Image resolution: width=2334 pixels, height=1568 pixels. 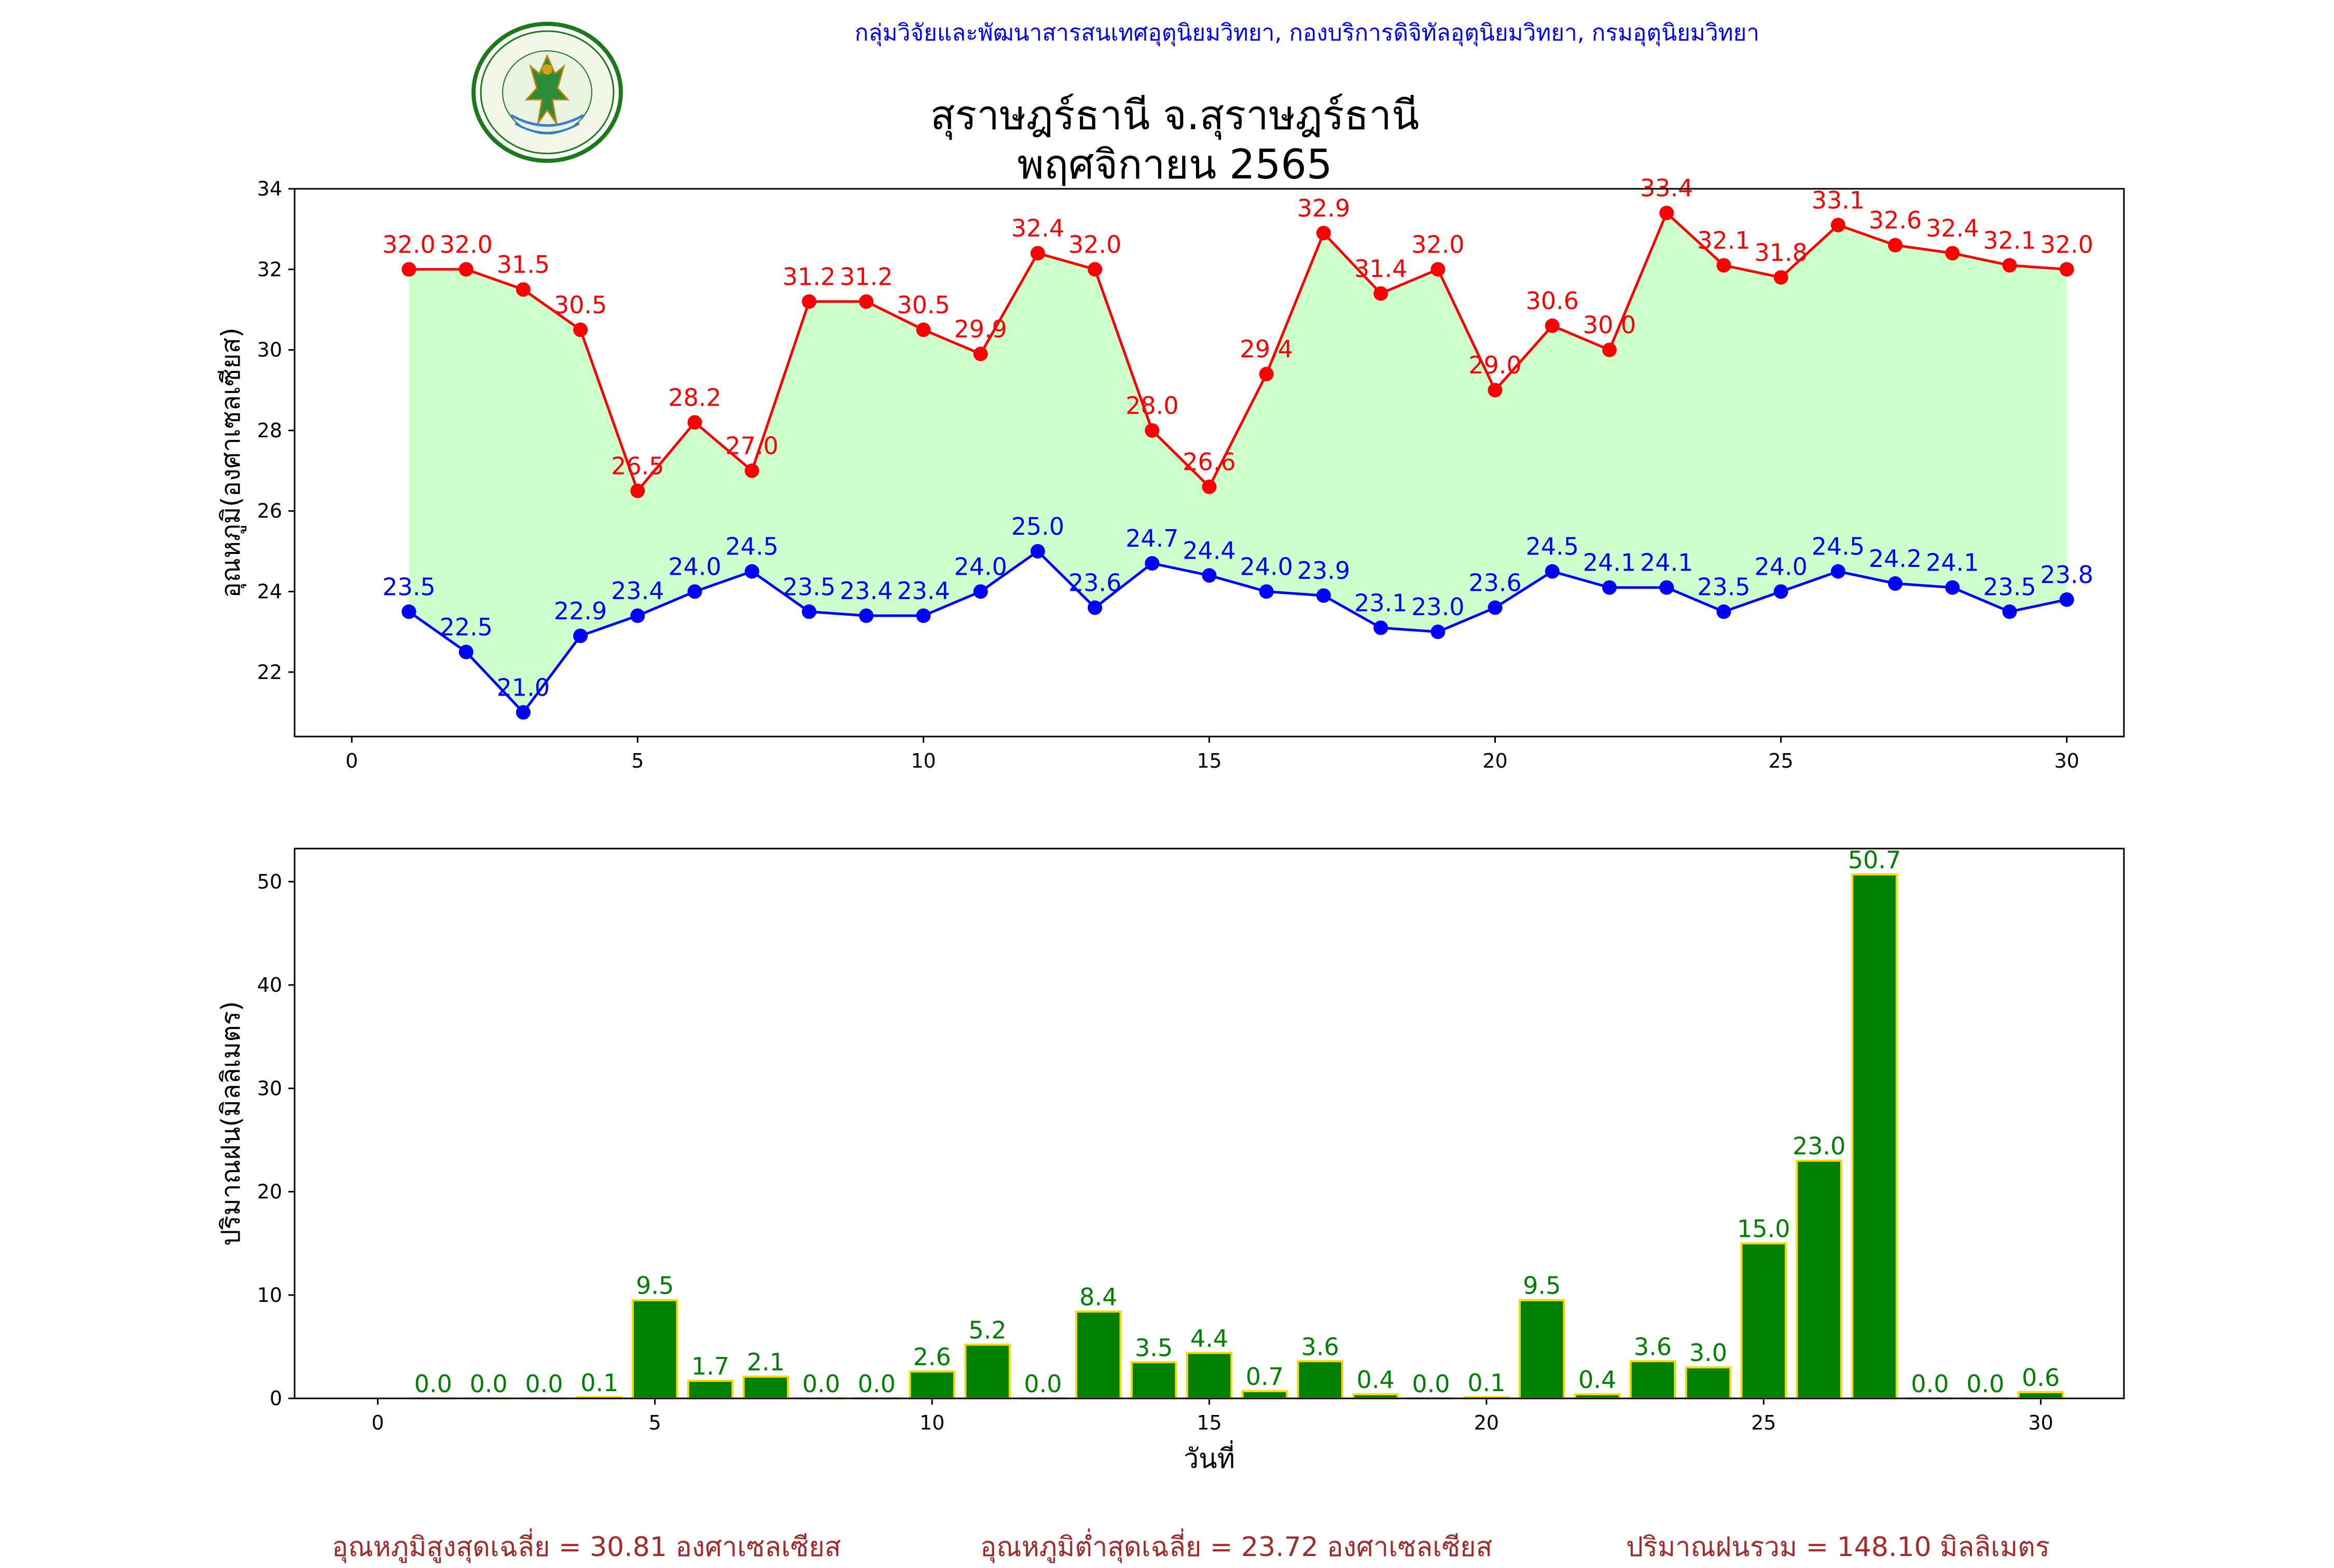 I want to click on rain-data-label: 3.0, so click(x=1708, y=1353).